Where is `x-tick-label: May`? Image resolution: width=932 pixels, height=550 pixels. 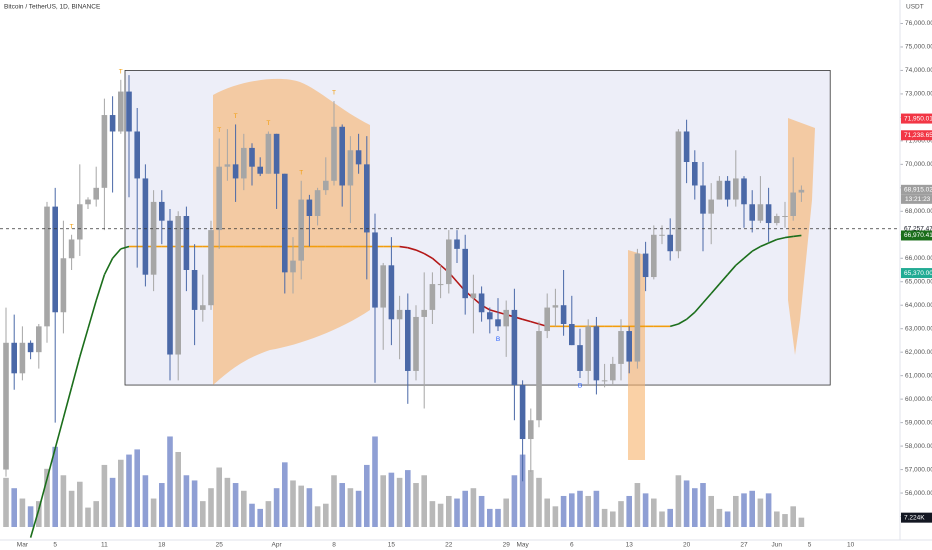
x-tick-label: May is located at coordinates (522, 545).